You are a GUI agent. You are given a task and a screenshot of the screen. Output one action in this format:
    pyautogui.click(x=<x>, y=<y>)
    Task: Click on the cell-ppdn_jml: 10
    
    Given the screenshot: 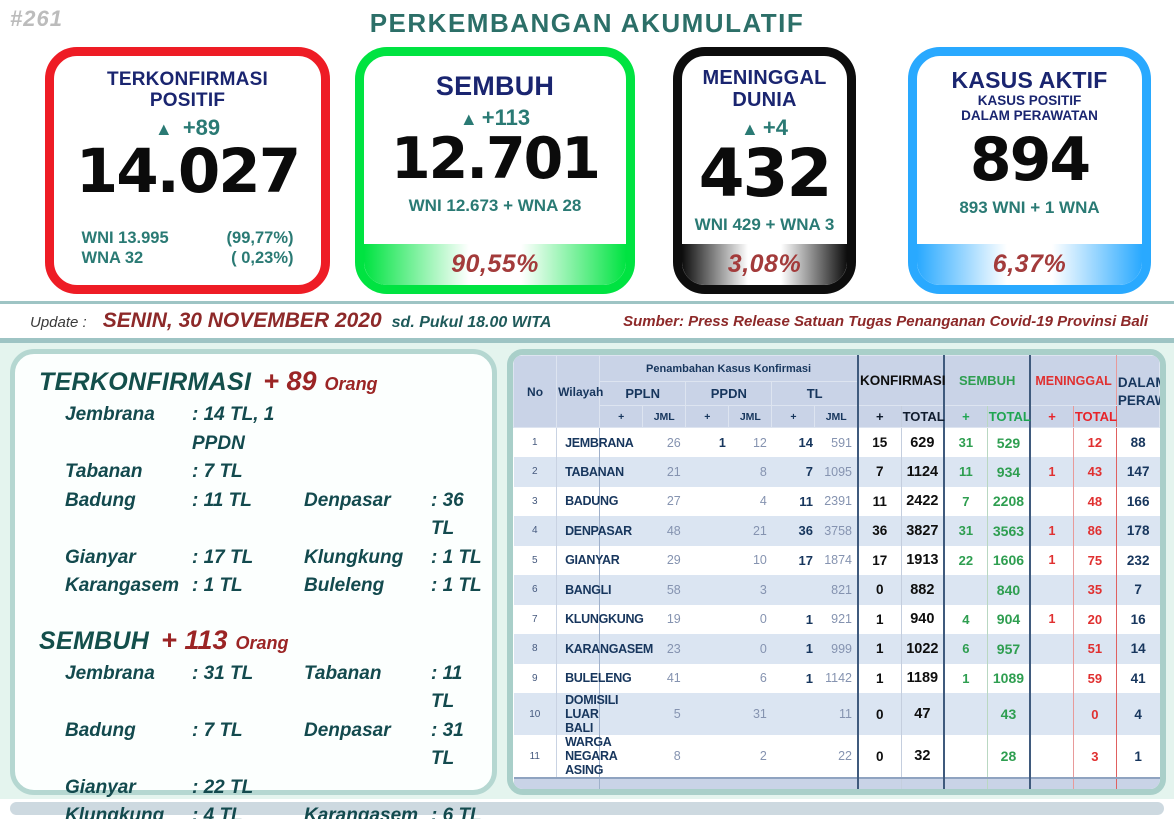 What is the action you would take?
    pyautogui.click(x=759, y=560)
    